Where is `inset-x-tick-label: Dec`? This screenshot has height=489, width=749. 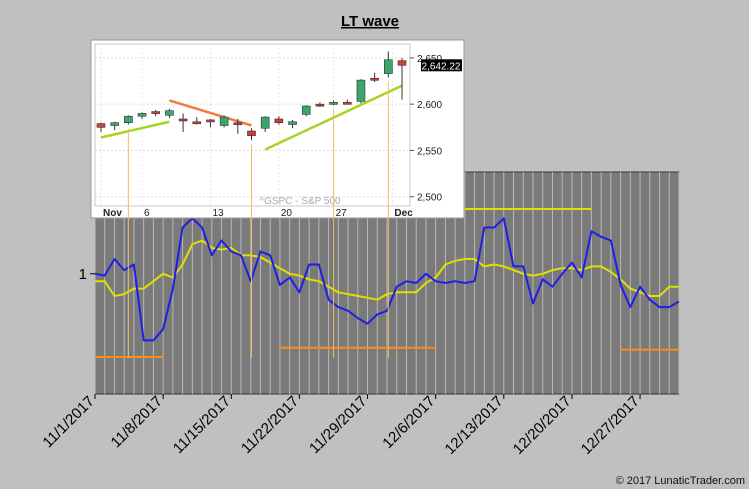 inset-x-tick-label: Dec is located at coordinates (403, 213).